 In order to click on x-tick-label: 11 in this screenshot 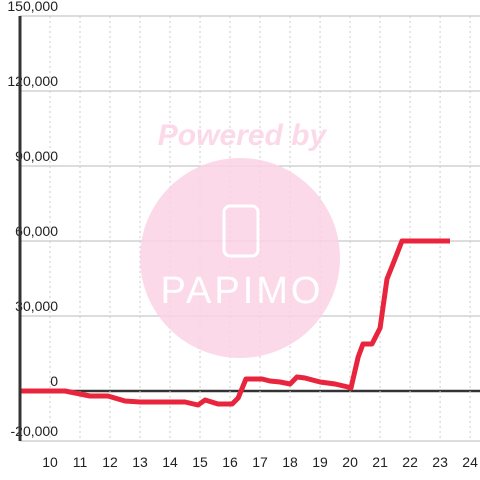, I will do `click(80, 462)`.